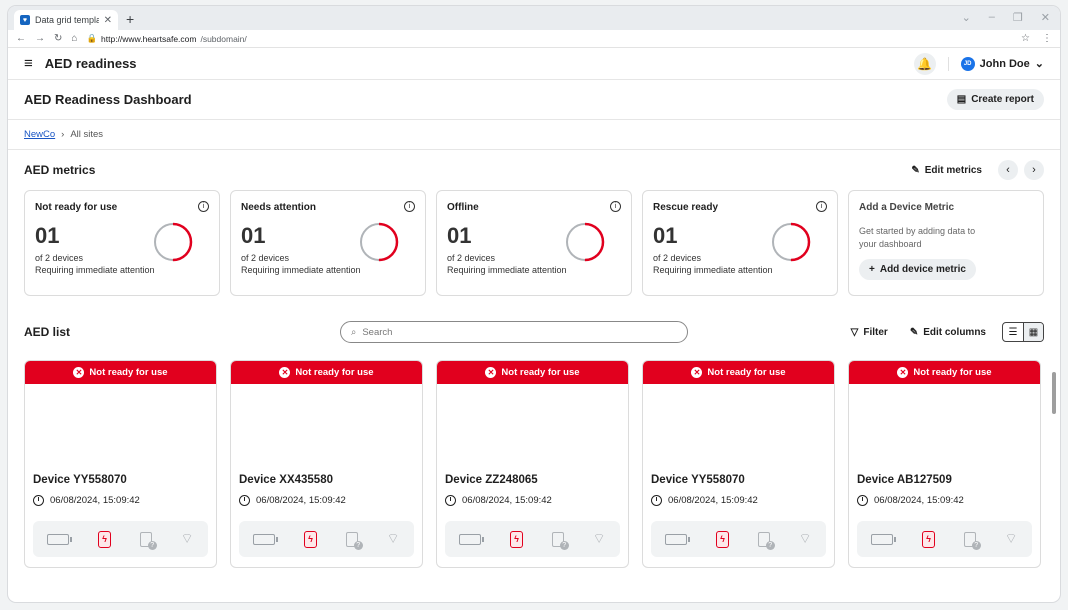 This screenshot has width=1068, height=610. Describe the element at coordinates (1054, 393) in the screenshot. I see `scrollbar` at that location.